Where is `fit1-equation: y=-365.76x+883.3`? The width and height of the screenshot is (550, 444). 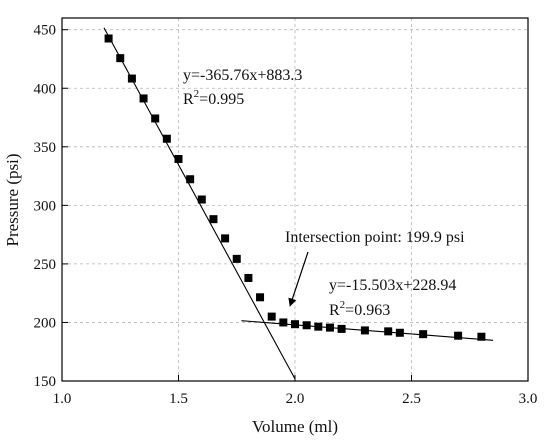 fit1-equation: y=-365.76x+883.3 is located at coordinates (242, 75).